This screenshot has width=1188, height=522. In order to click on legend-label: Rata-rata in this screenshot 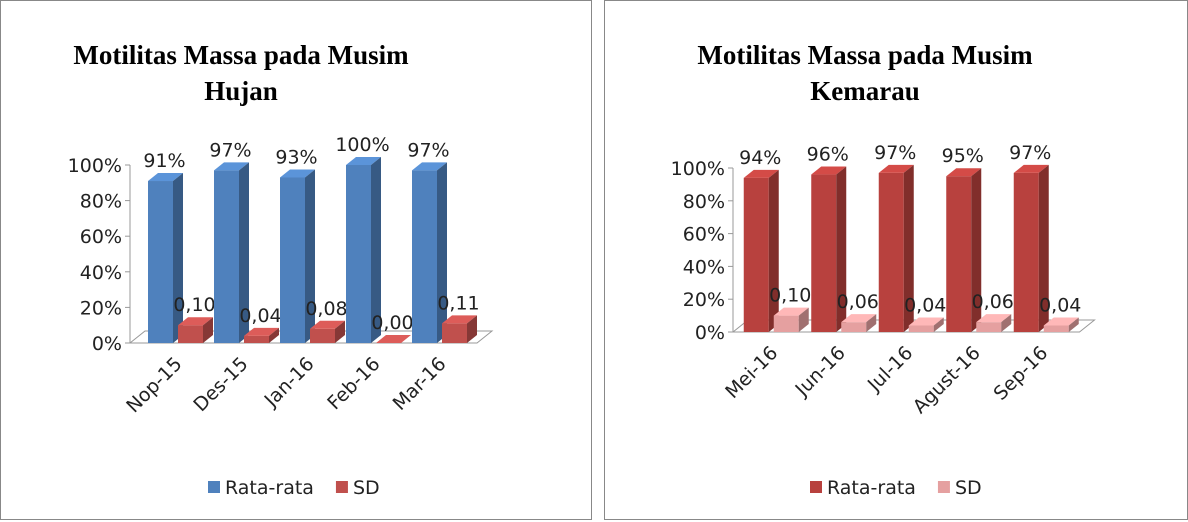, I will do `click(269, 488)`.